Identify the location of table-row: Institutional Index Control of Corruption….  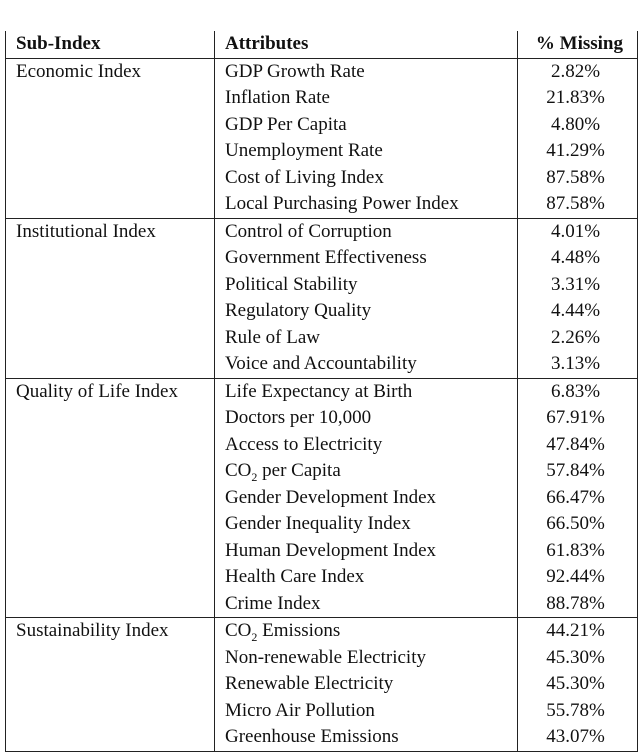
(321, 231).